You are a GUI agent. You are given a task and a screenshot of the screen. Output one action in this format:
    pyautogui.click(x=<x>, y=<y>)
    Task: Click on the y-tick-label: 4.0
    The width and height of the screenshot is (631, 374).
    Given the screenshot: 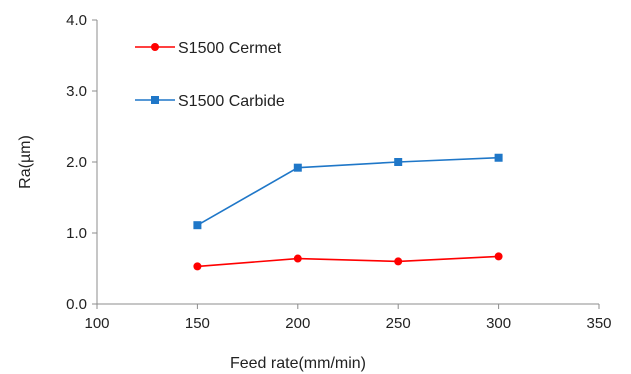 What is the action you would take?
    pyautogui.click(x=76, y=20)
    